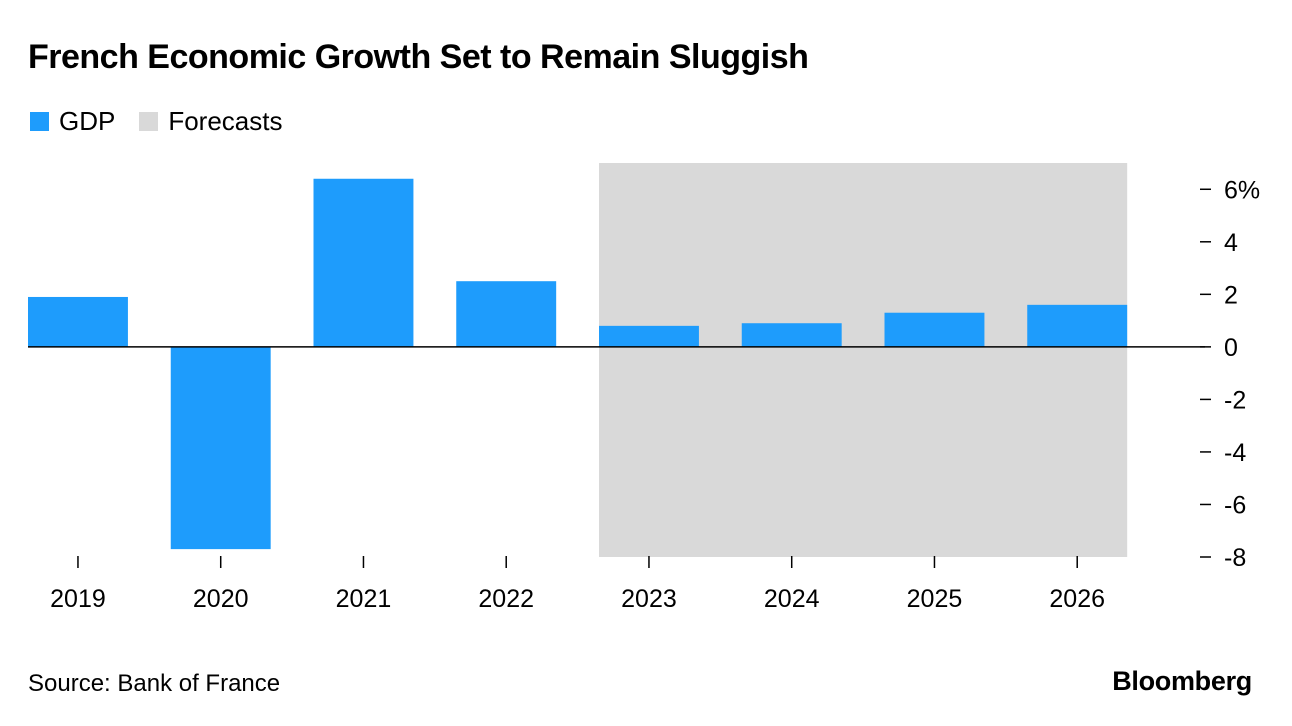 The image size is (1292, 726). Describe the element at coordinates (149, 121) in the screenshot. I see `legend-swatch-forecasts` at that location.